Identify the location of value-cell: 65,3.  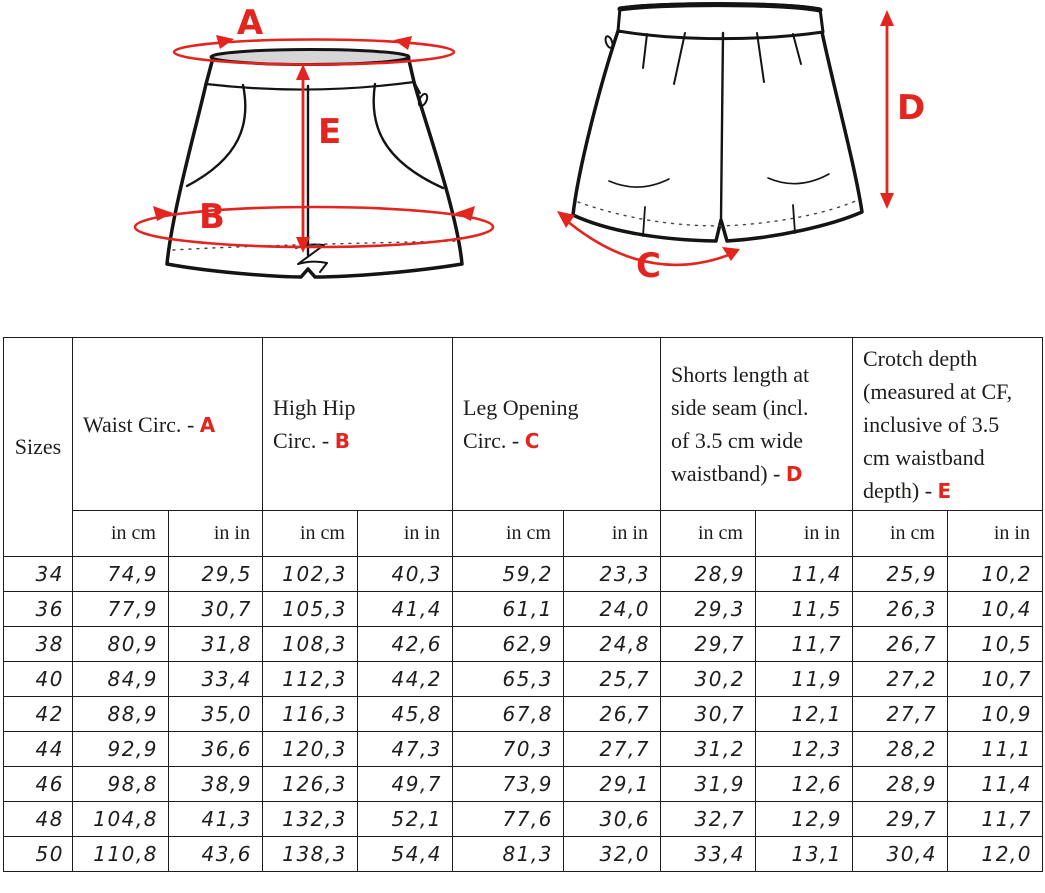
(508, 679).